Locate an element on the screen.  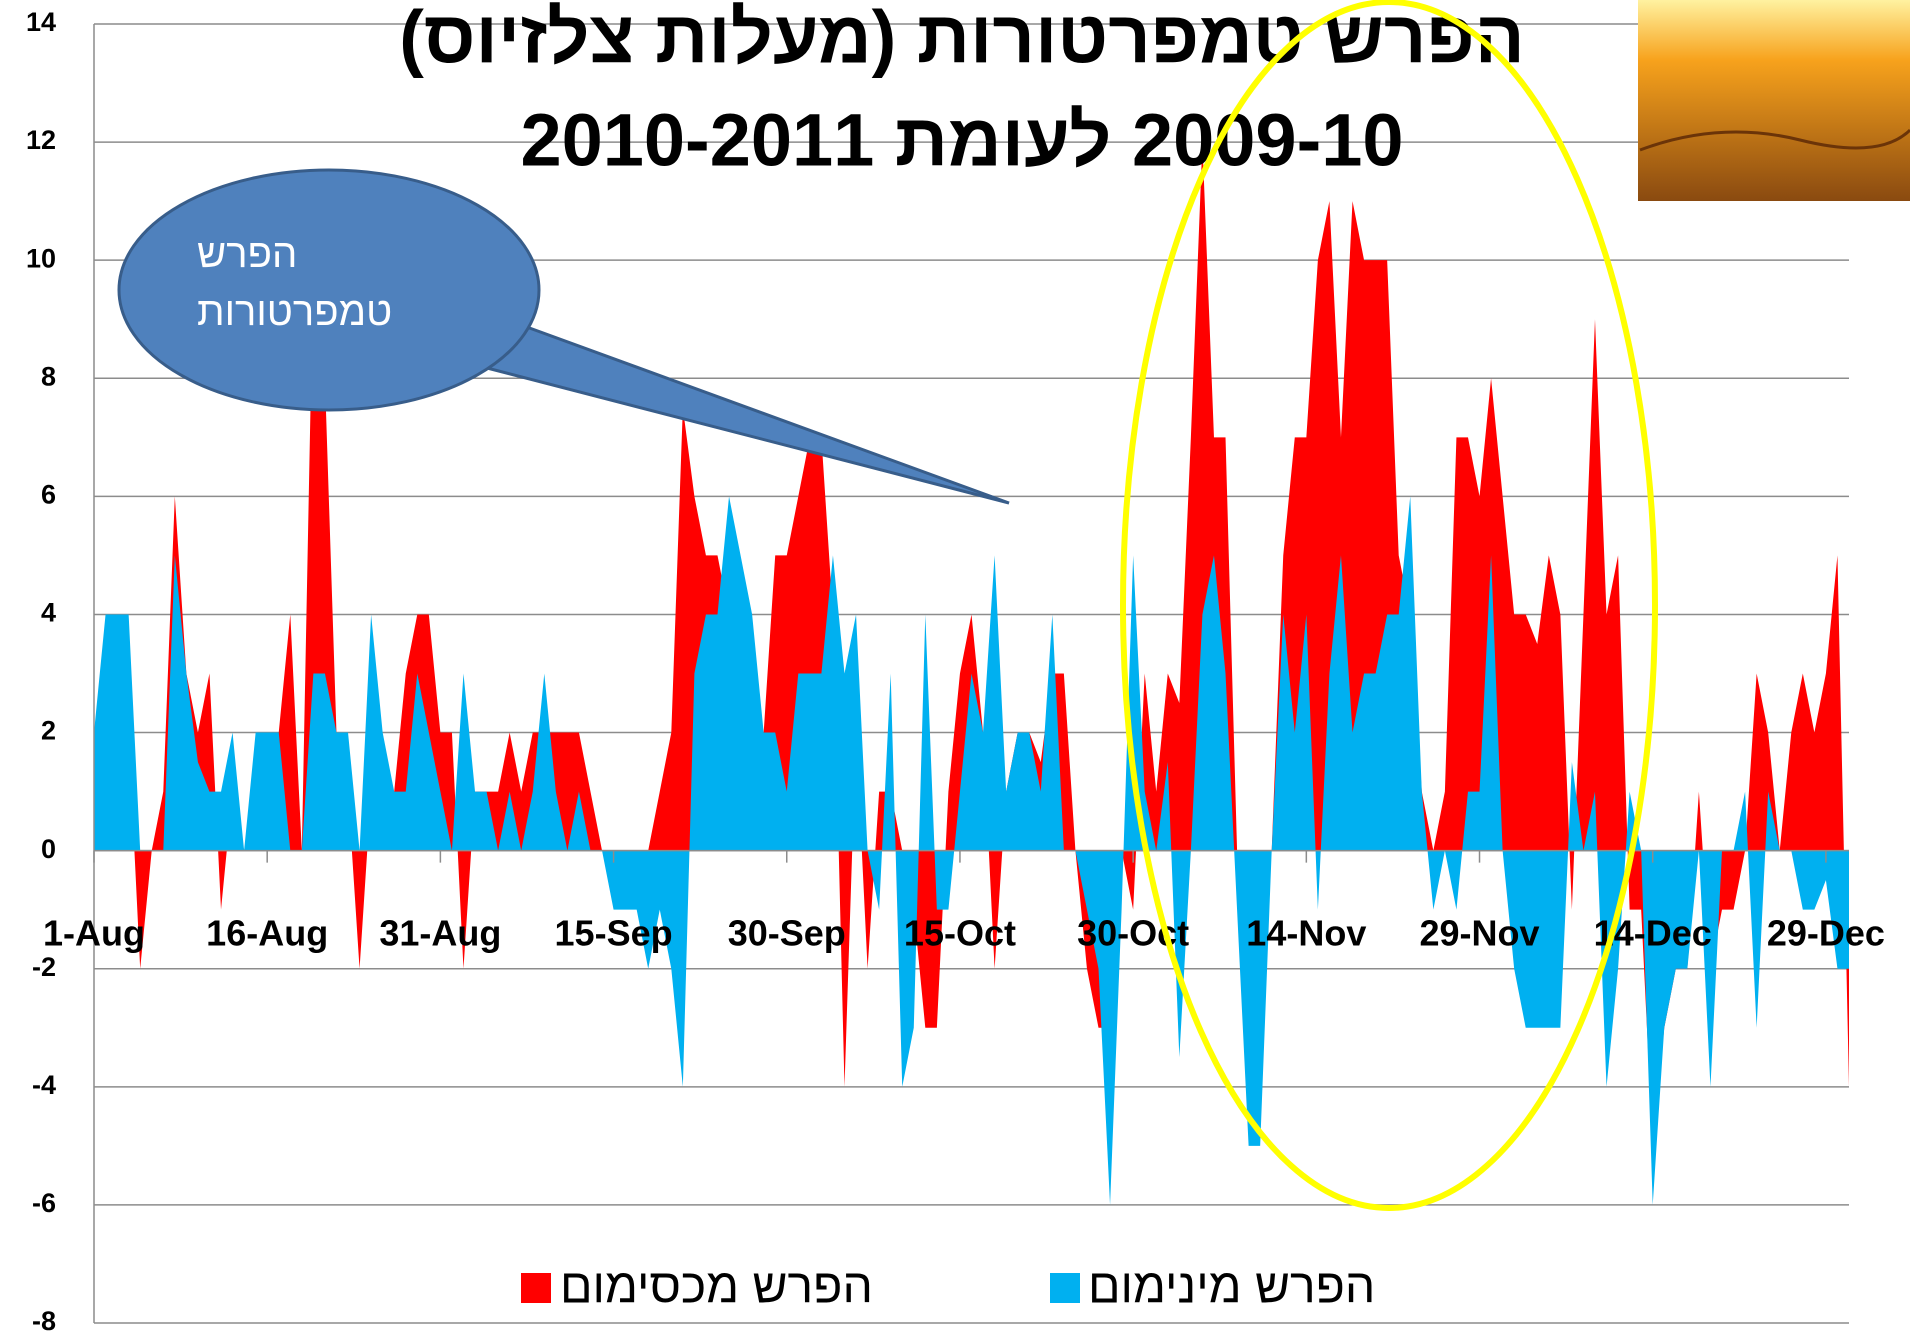
y-tick-label: 14 is located at coordinates (41, 22).